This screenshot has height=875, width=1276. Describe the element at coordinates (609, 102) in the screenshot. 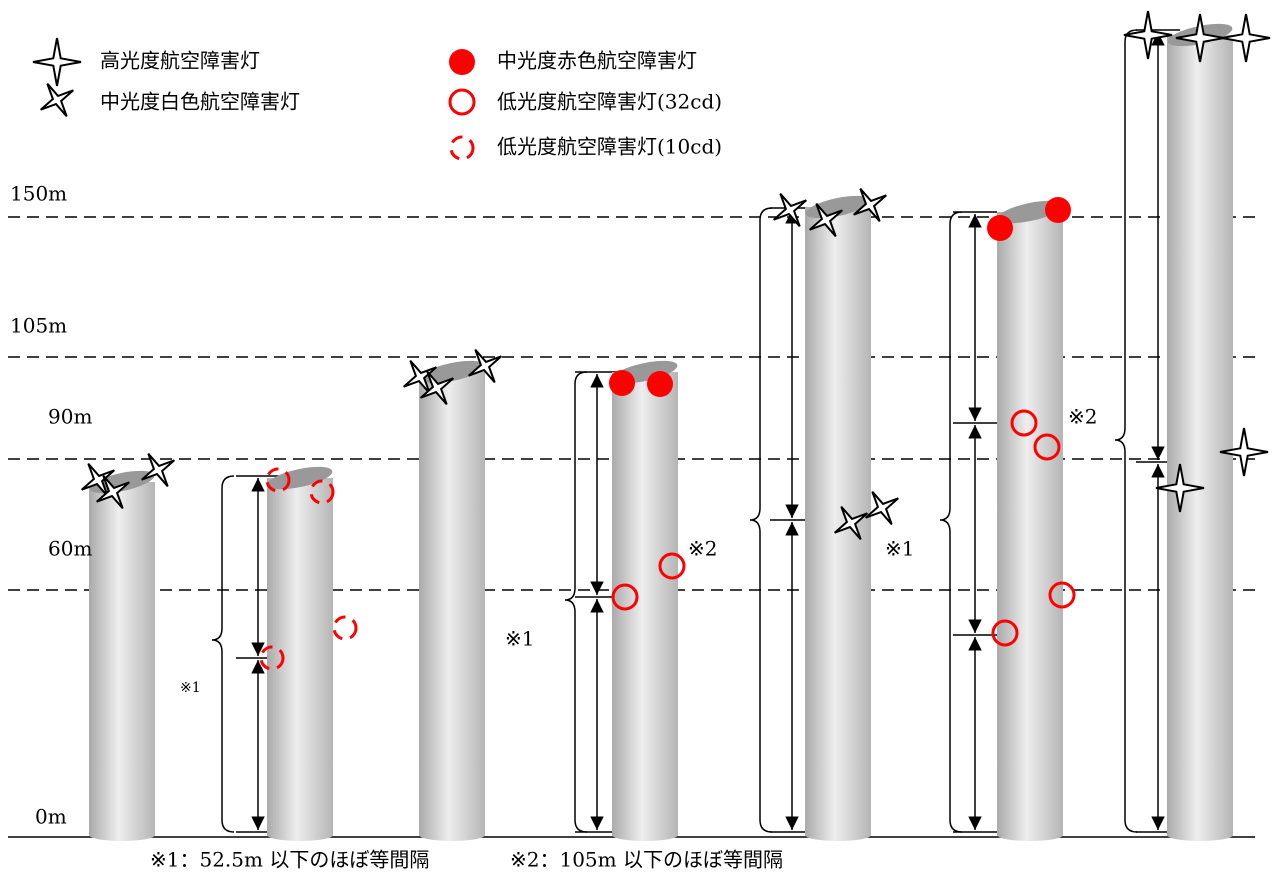

I see `legend-label: 低光度航空障害灯(32cd)` at that location.